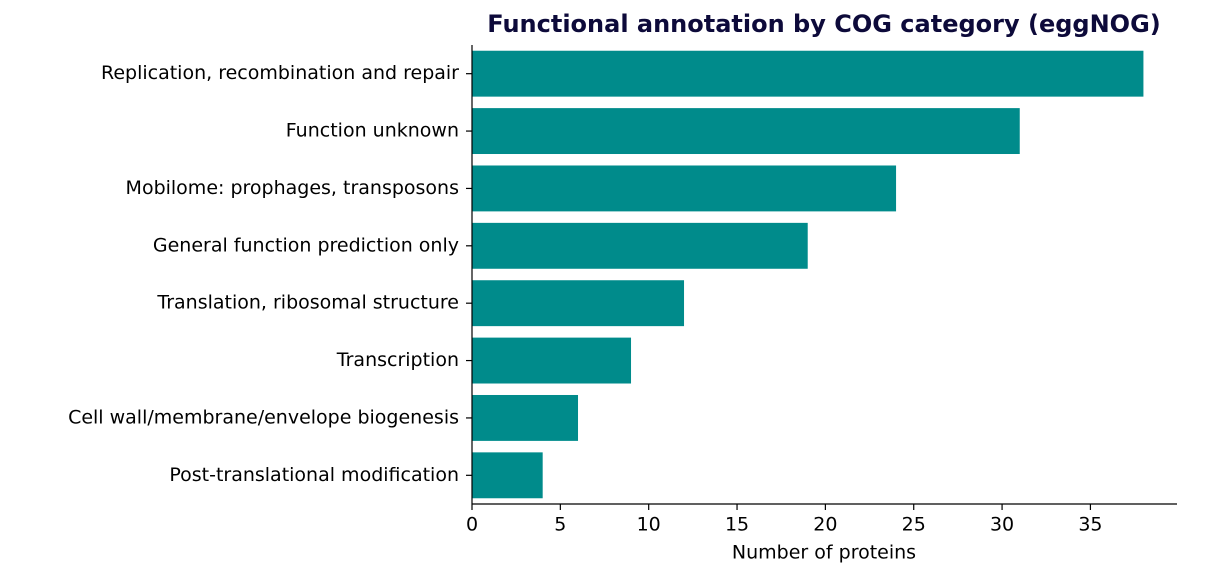  I want to click on y-tick-label: General function prediction only, so click(306, 245).